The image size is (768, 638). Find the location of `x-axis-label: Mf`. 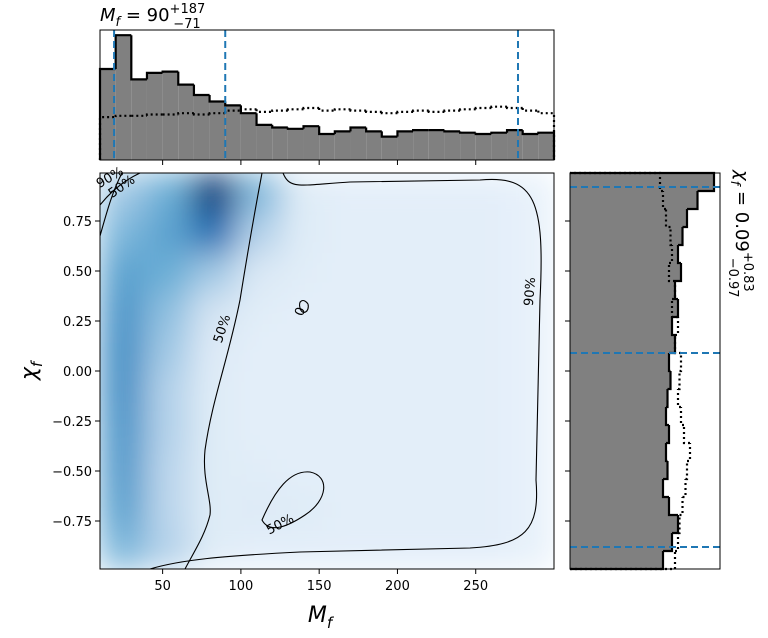

x-axis-label: Mf is located at coordinates (321, 617).